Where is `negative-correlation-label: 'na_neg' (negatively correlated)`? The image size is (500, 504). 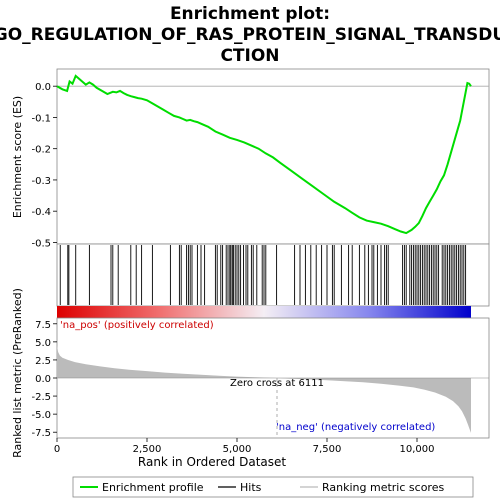 negative-correlation-label: 'na_neg' (negatively correlated) is located at coordinates (355, 427).